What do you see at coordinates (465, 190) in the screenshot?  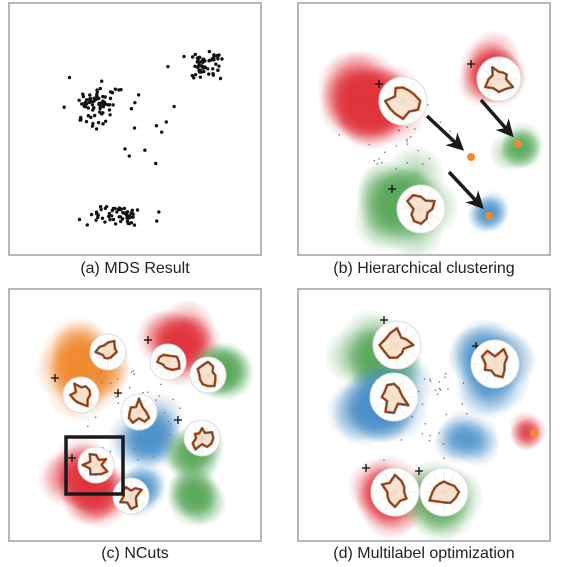 I see `merge-arrow` at bounding box center [465, 190].